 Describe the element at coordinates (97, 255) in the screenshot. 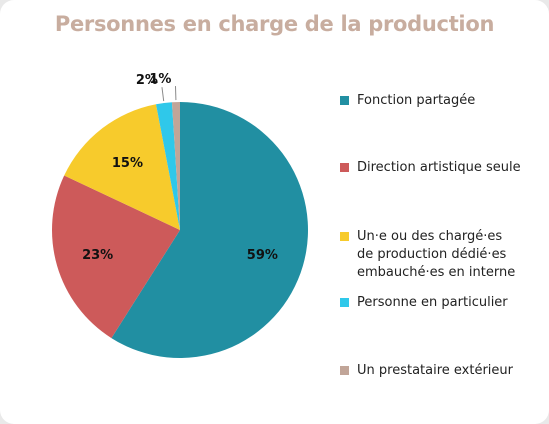

I see `slice-value-label: 23%` at that location.